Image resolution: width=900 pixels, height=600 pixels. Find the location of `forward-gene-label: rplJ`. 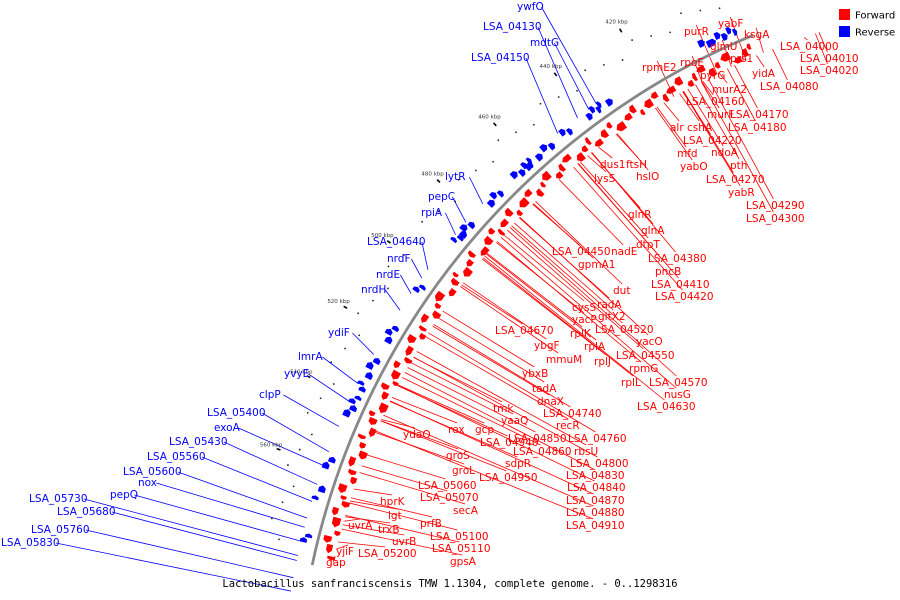

forward-gene-label: rplJ is located at coordinates (602, 362).